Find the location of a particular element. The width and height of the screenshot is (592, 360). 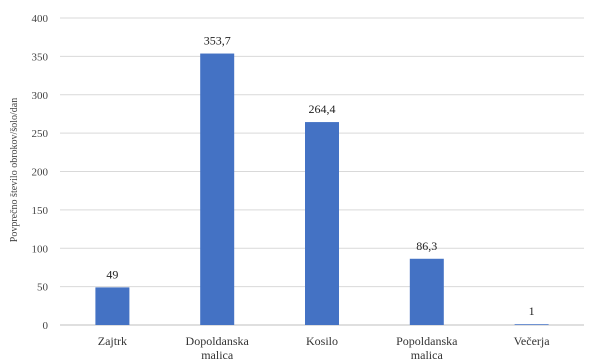

y-tick-label-250: 250 is located at coordinates (40, 134).